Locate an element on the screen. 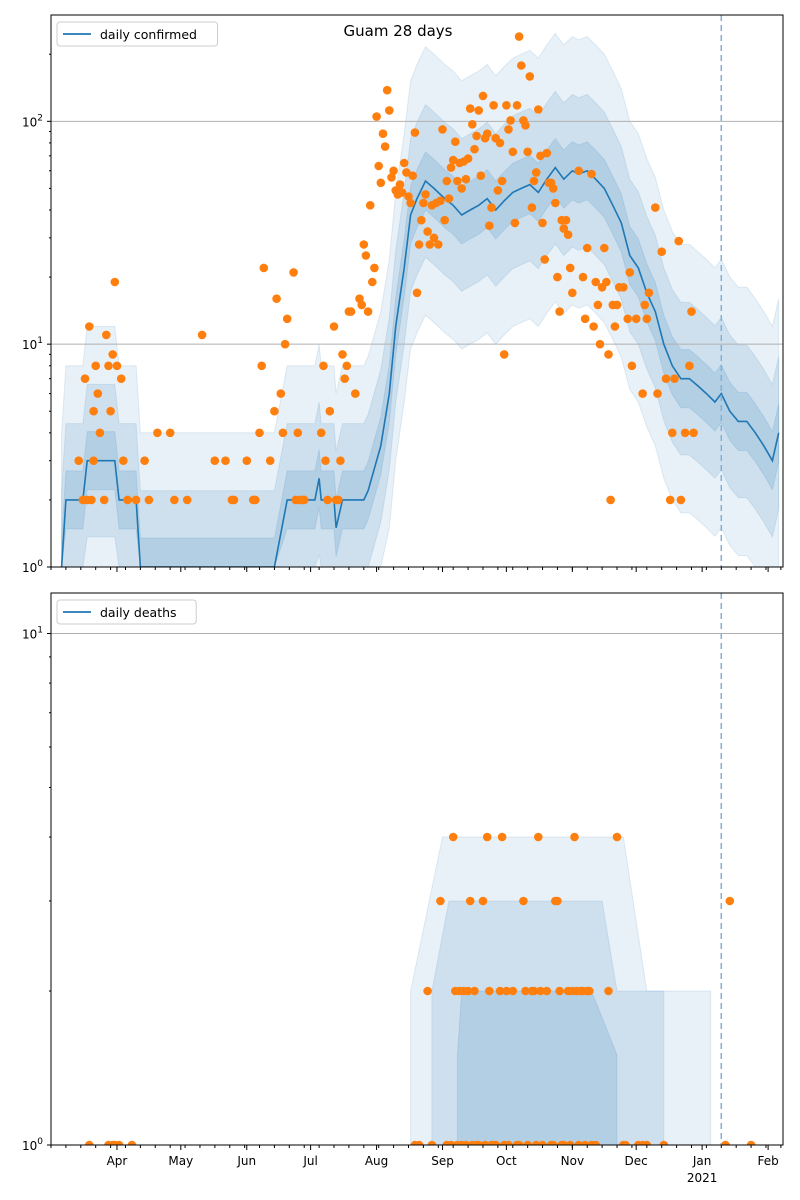 The image size is (800, 1200). y-tick-label: 102 is located at coordinates (32, 121).